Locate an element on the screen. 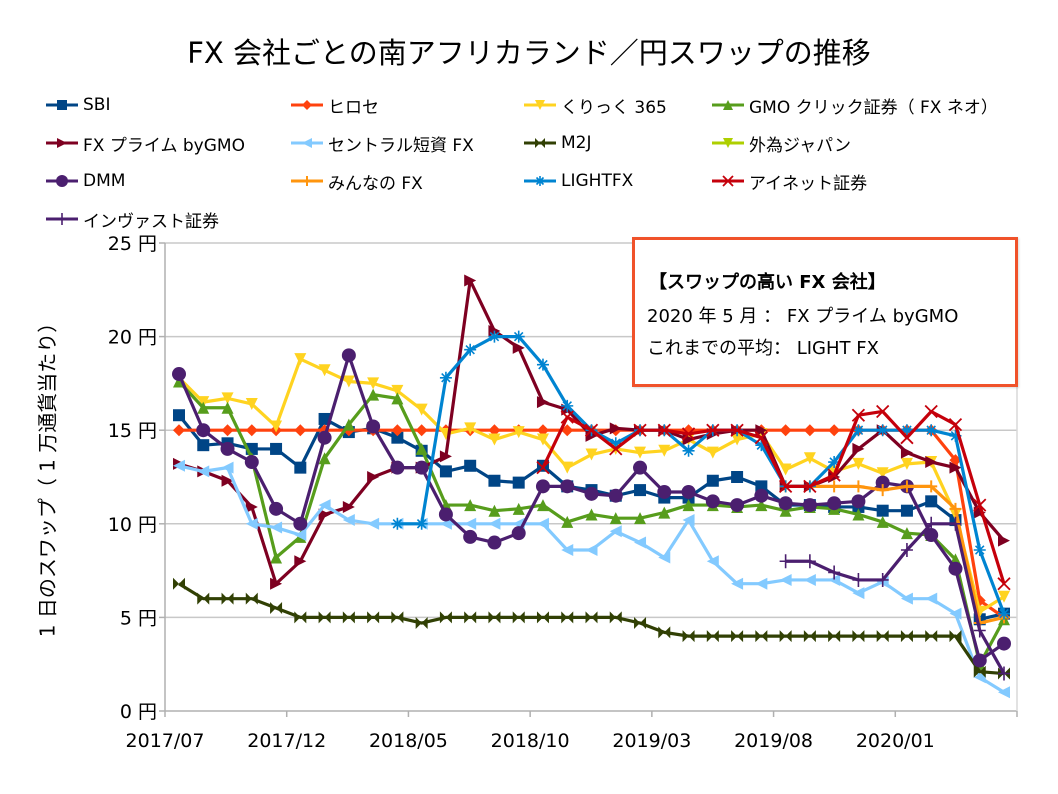 The image size is (1058, 794). x-tick-label: 2018/10 is located at coordinates (530, 741).